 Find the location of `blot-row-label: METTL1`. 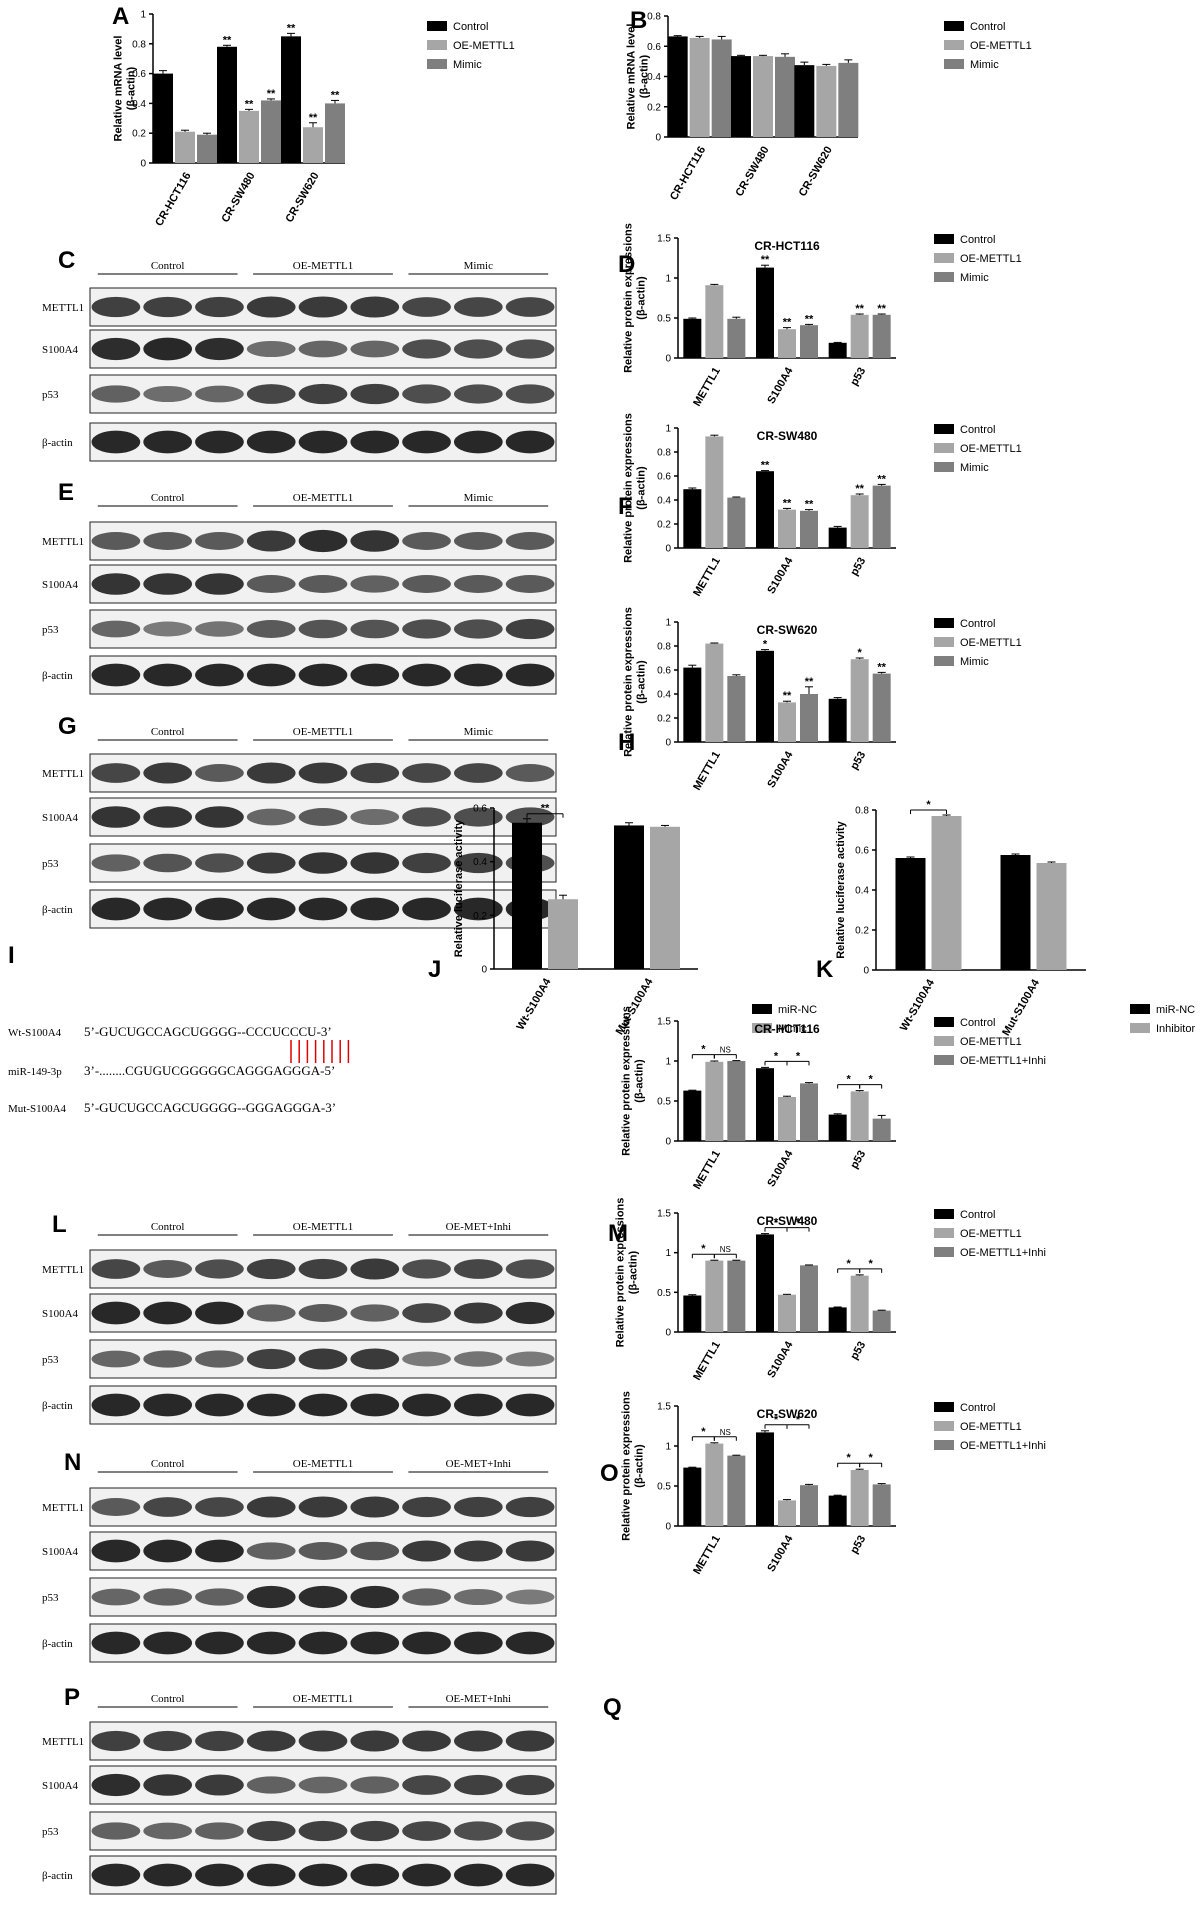

blot-row-label: METTL1 is located at coordinates (63, 774).